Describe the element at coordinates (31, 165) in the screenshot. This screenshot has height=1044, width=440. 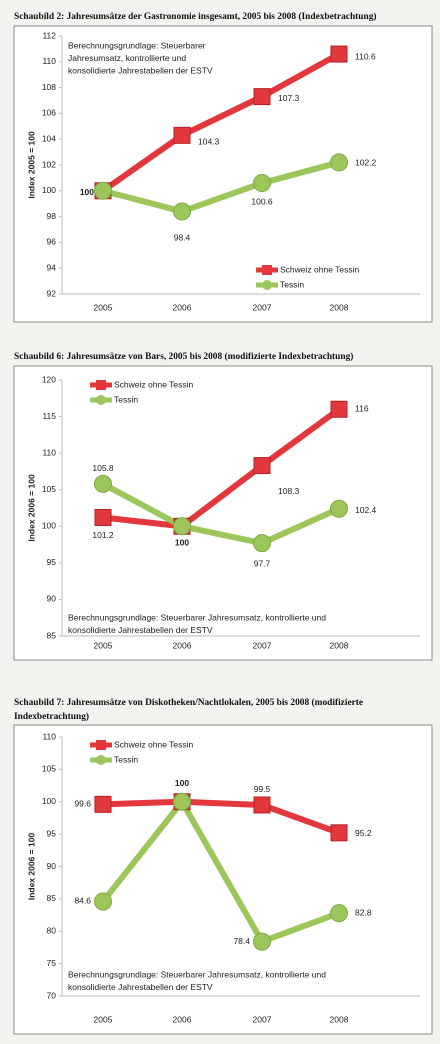
I see `y-axis-label: Index 2005 = 100` at that location.